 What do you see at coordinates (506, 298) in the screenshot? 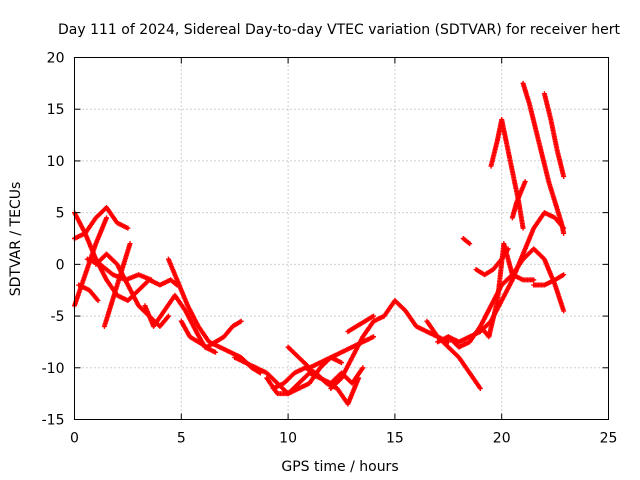
I see `series-sat-s` at bounding box center [506, 298].